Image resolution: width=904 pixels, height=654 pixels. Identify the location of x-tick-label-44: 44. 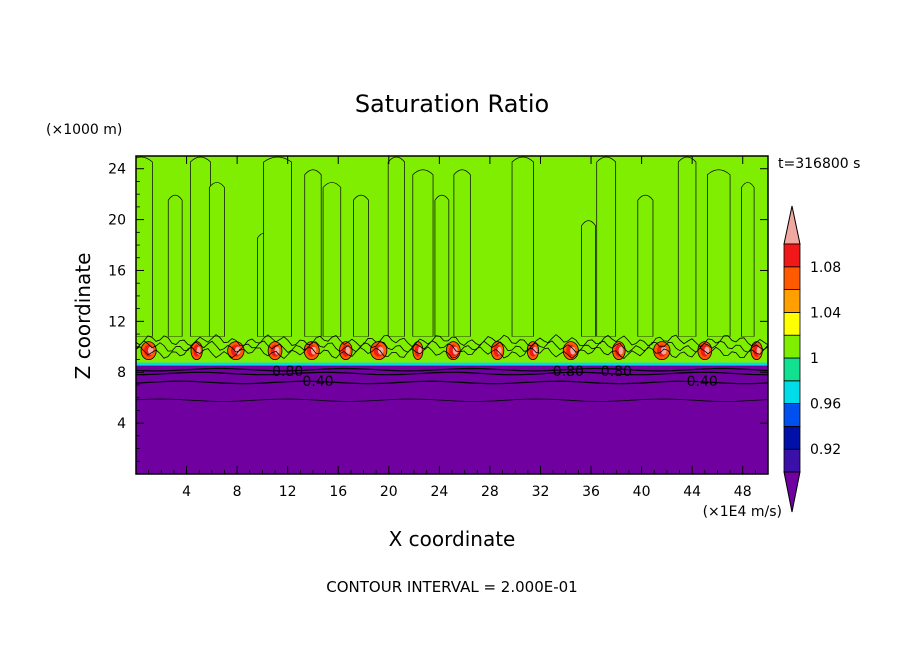
(692, 492).